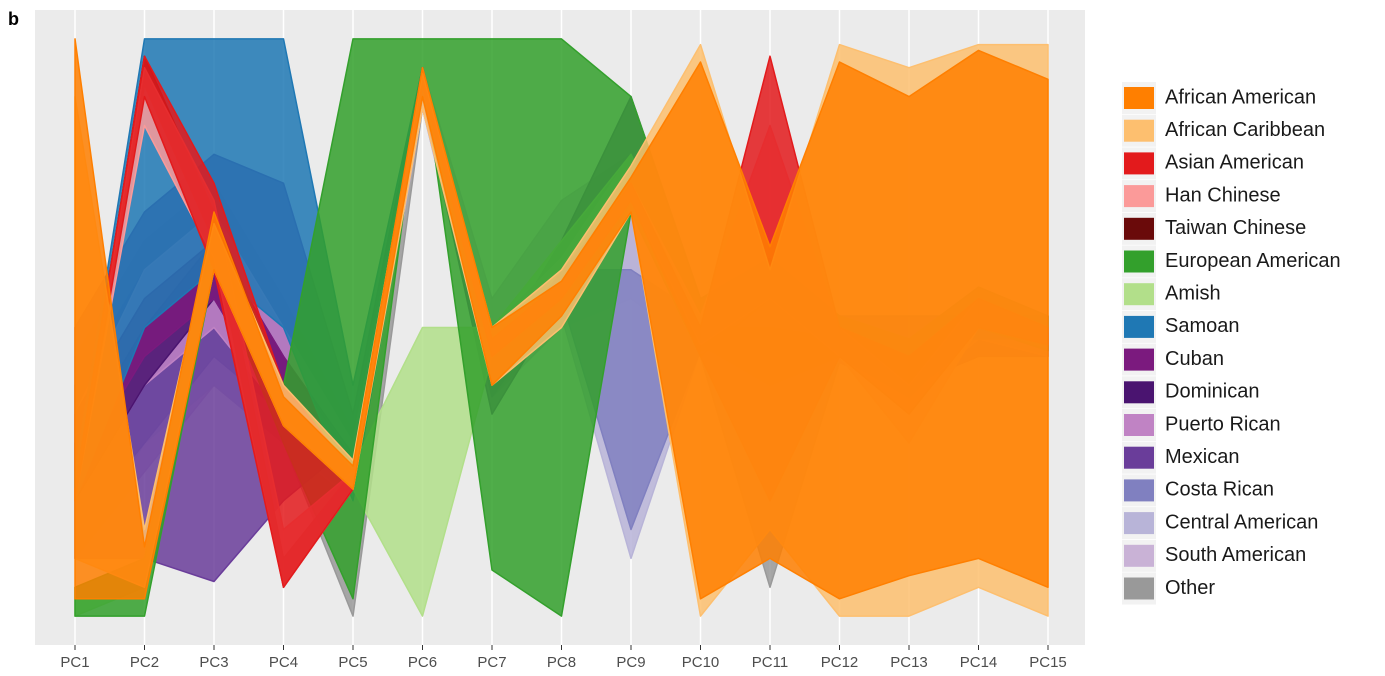 This screenshot has height=676, width=1385. I want to click on x-tick-label: PC1, so click(74, 662).